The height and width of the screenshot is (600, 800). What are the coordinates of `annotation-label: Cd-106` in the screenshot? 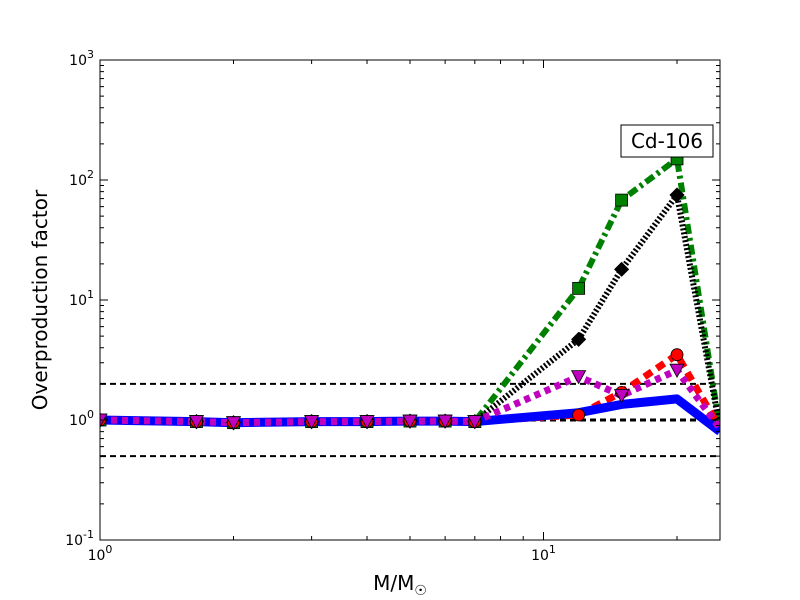 It's located at (667, 141).